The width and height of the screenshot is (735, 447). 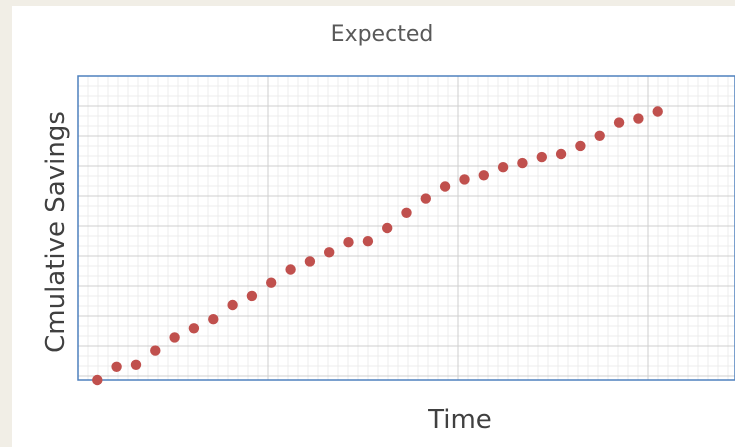 What do you see at coordinates (56, 232) in the screenshot?
I see `y-axis-label: Cmulative Savings` at bounding box center [56, 232].